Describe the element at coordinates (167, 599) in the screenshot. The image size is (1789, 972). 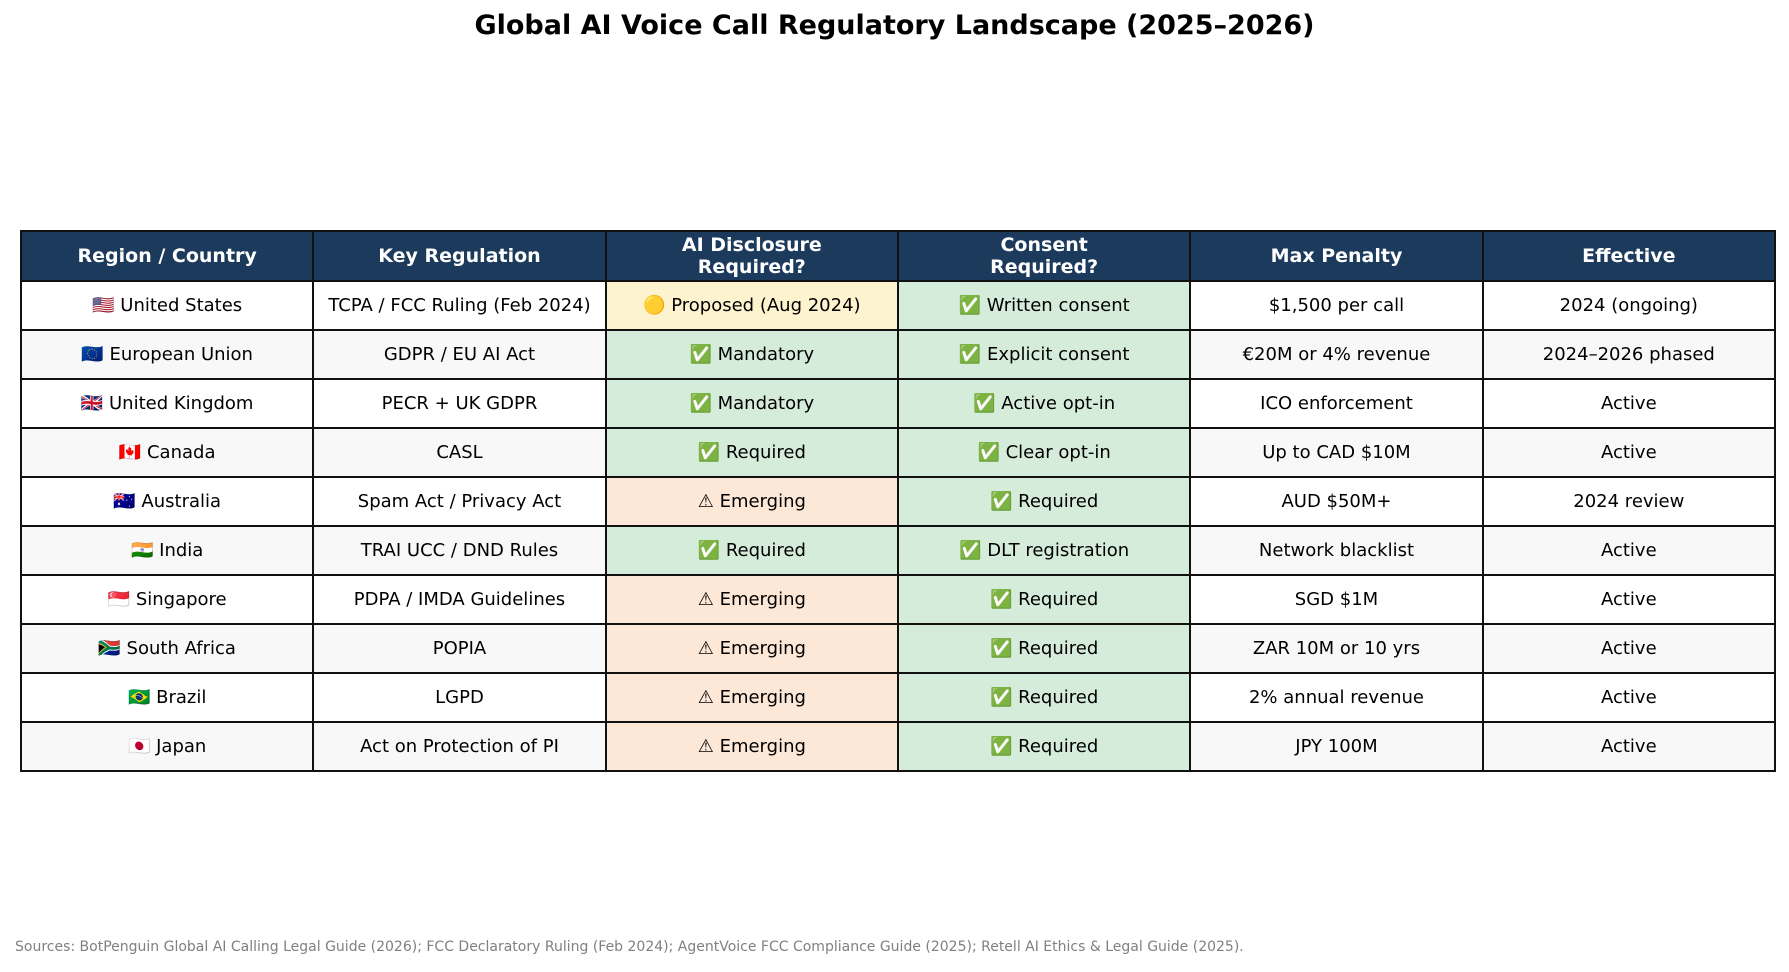
I see `cell-region: 🇸🇬 Singapore` at that location.